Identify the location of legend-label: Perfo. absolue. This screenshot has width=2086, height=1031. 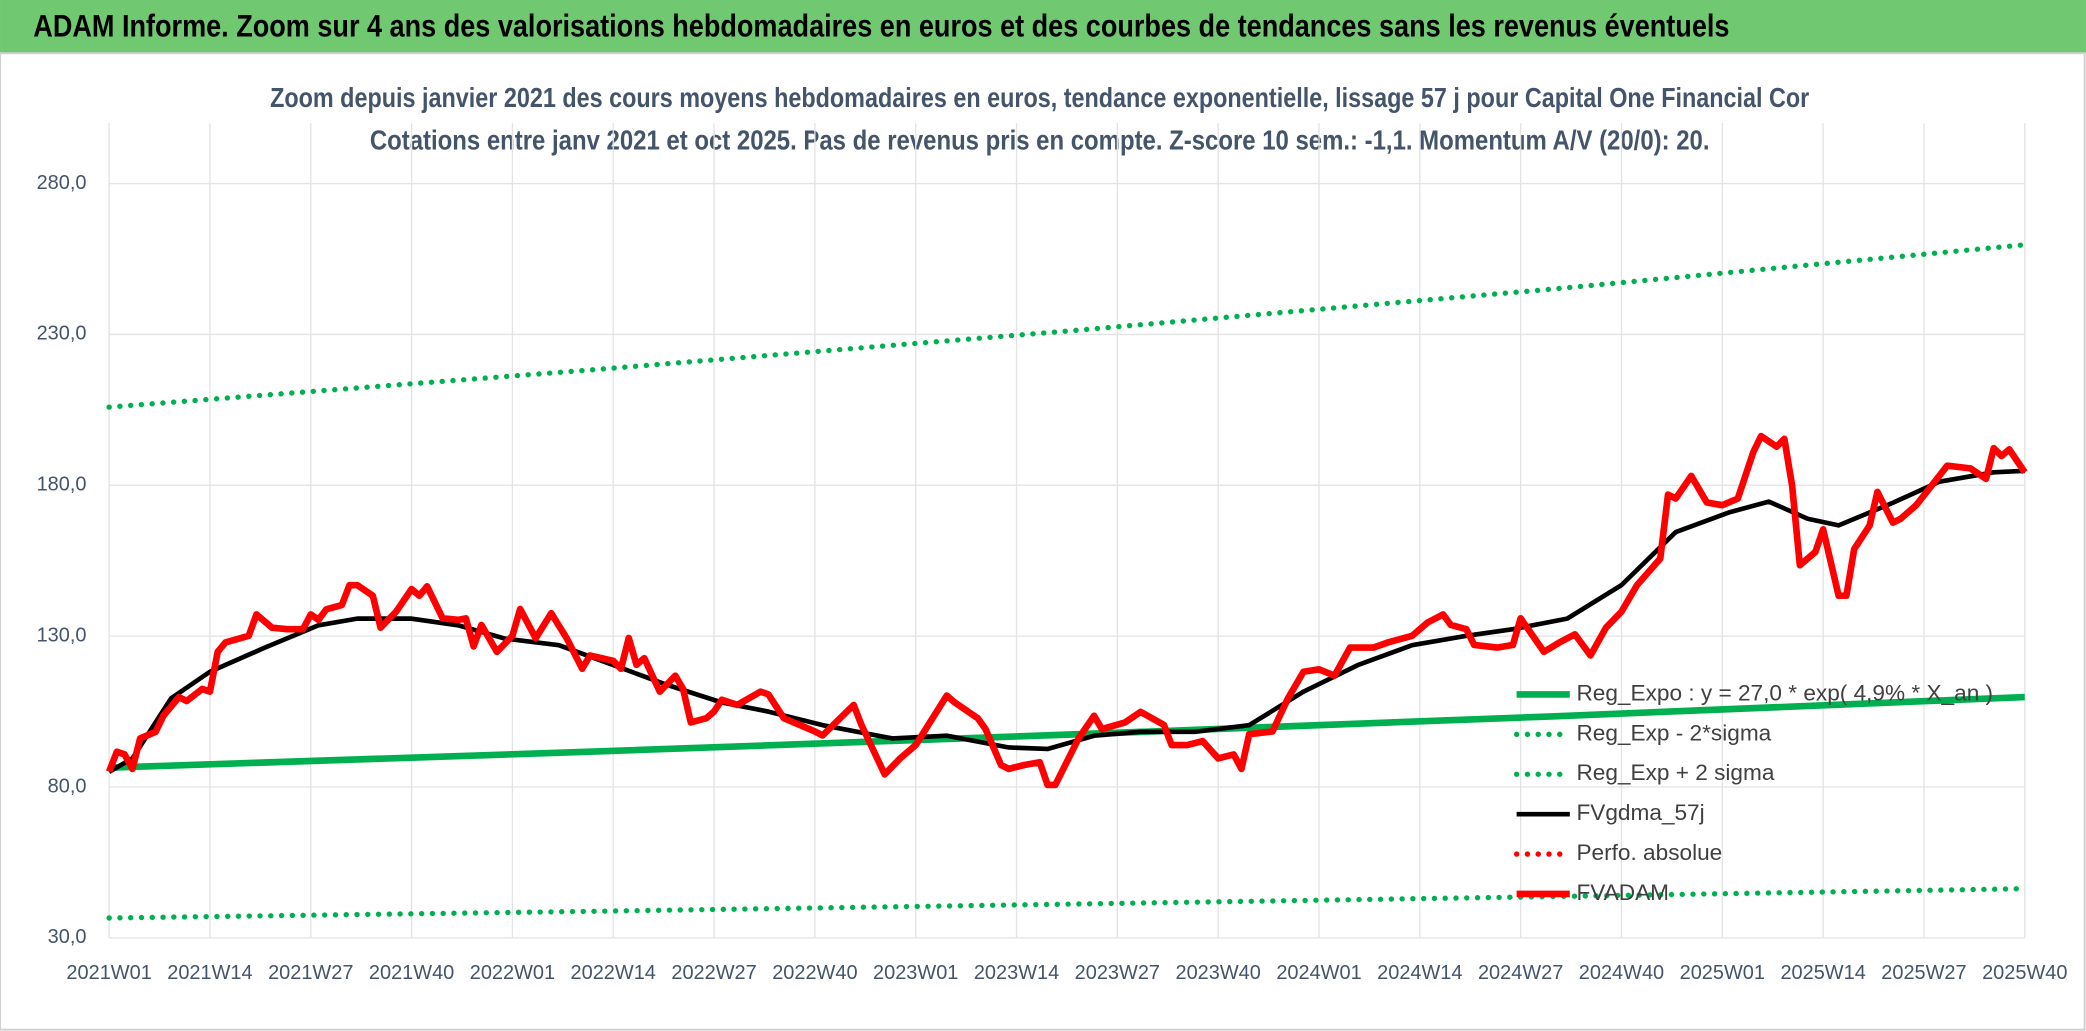
(1649, 852).